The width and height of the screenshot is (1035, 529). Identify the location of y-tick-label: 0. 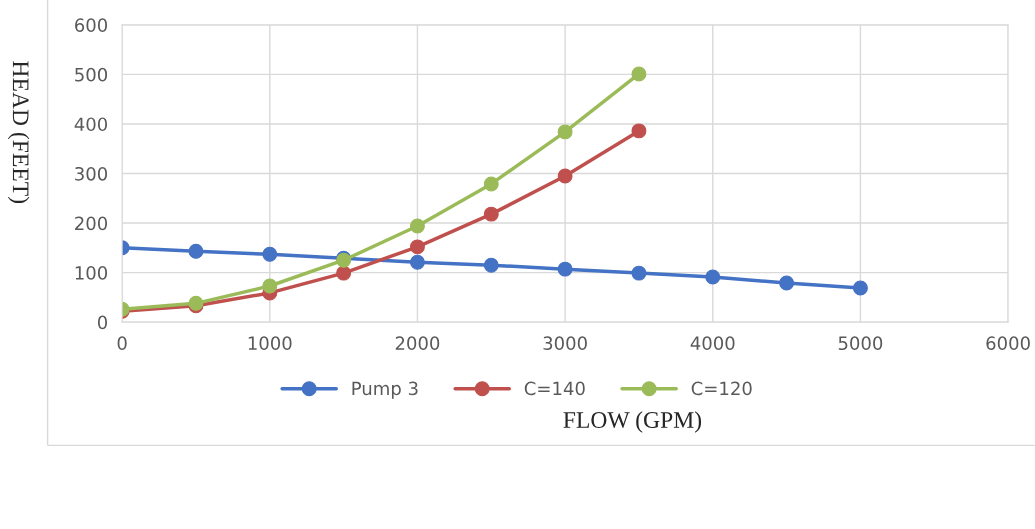
(102, 322).